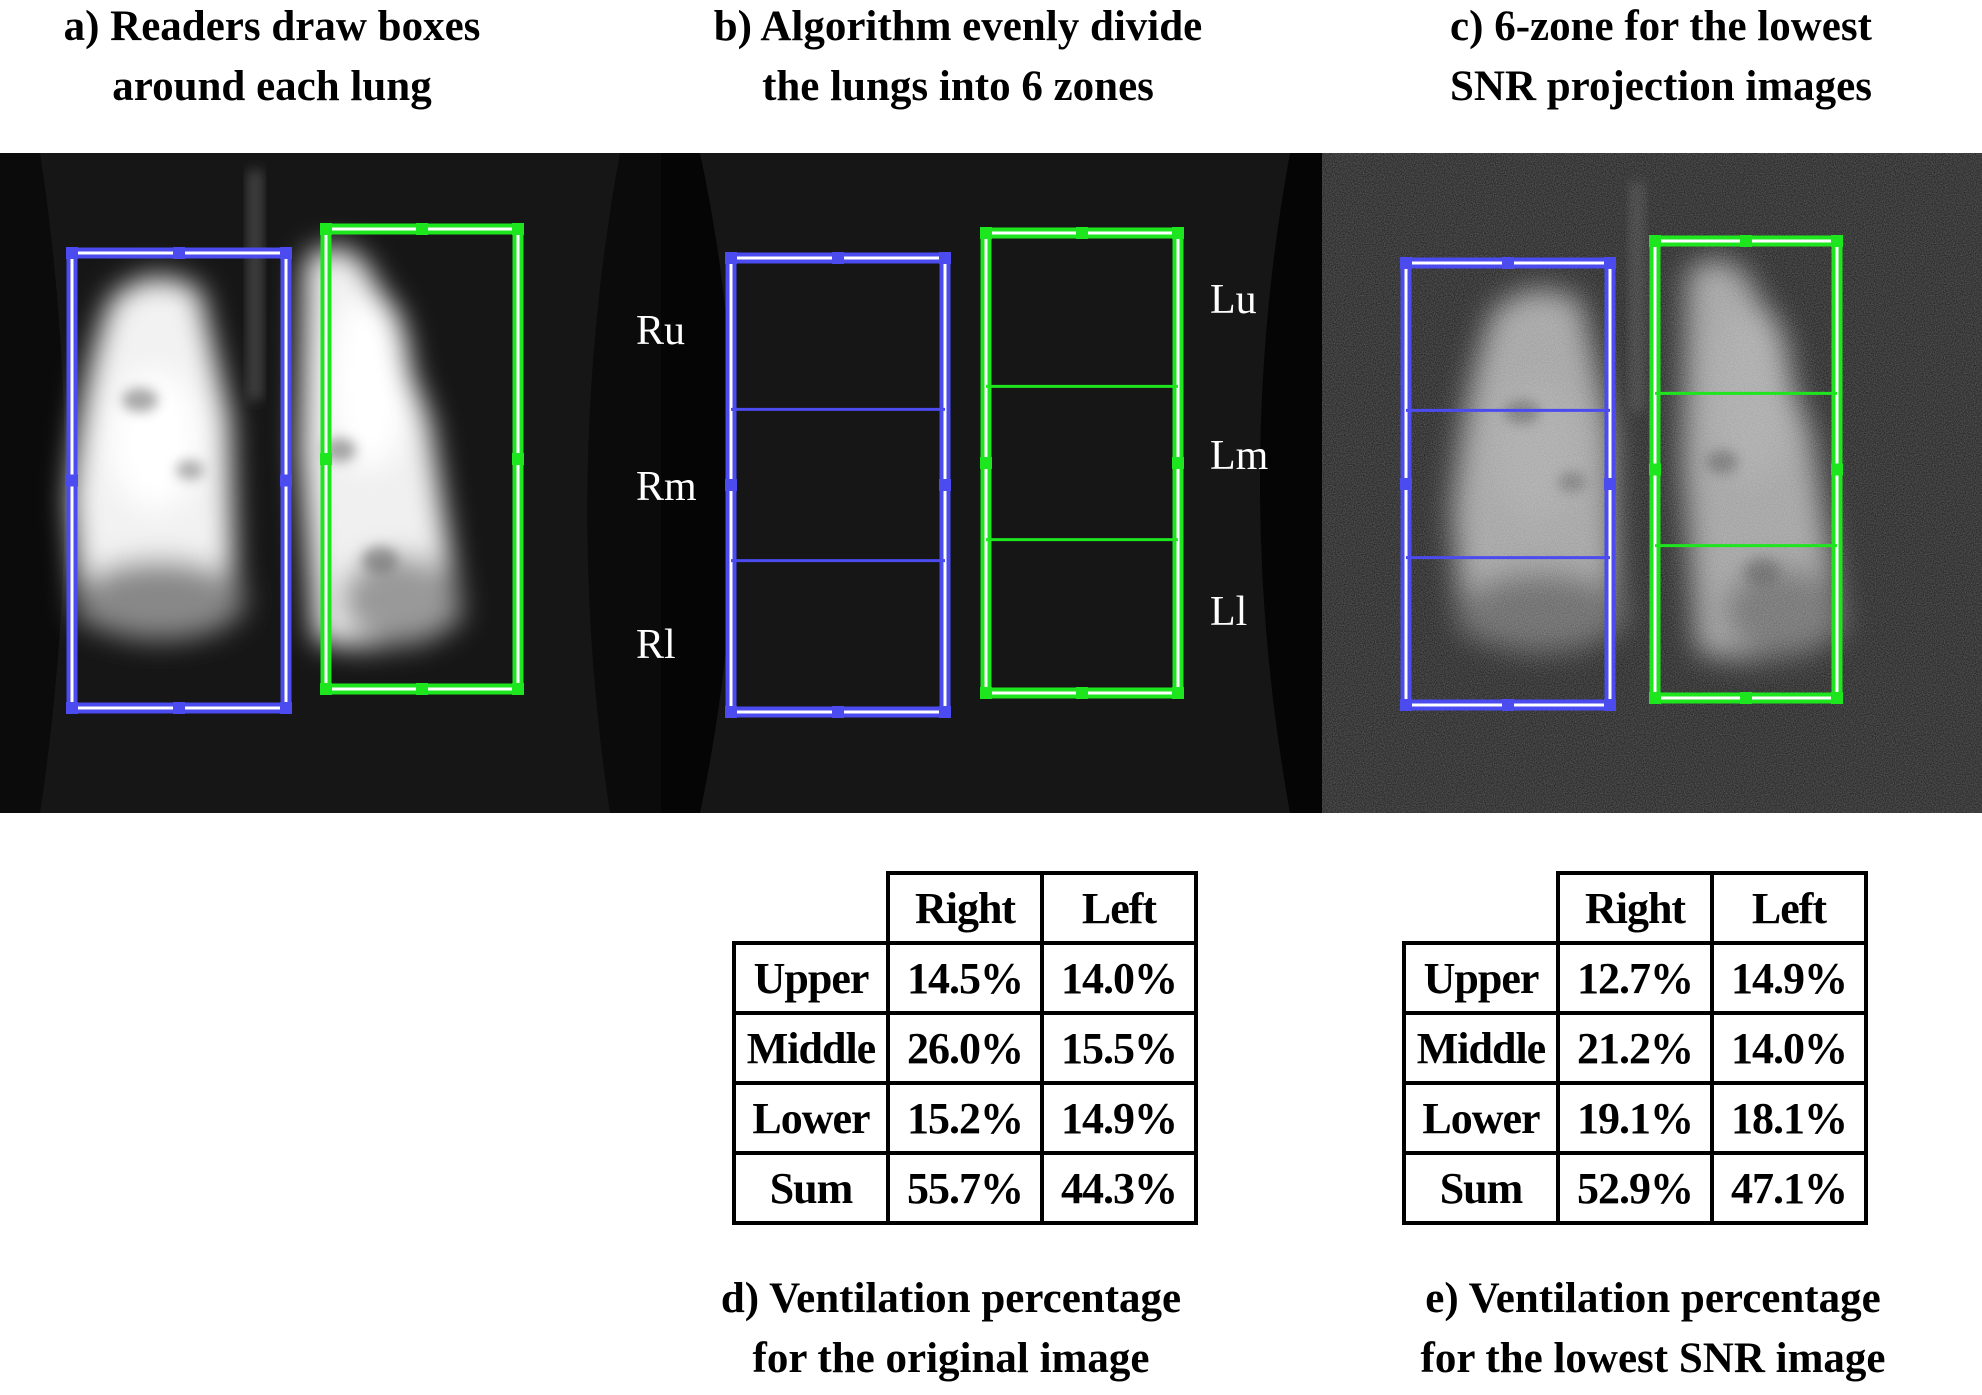 Image resolution: width=1982 pixels, height=1395 pixels. What do you see at coordinates (1635, 978) in the screenshot?
I see `table-row: Upper 12.7% 14.9%` at bounding box center [1635, 978].